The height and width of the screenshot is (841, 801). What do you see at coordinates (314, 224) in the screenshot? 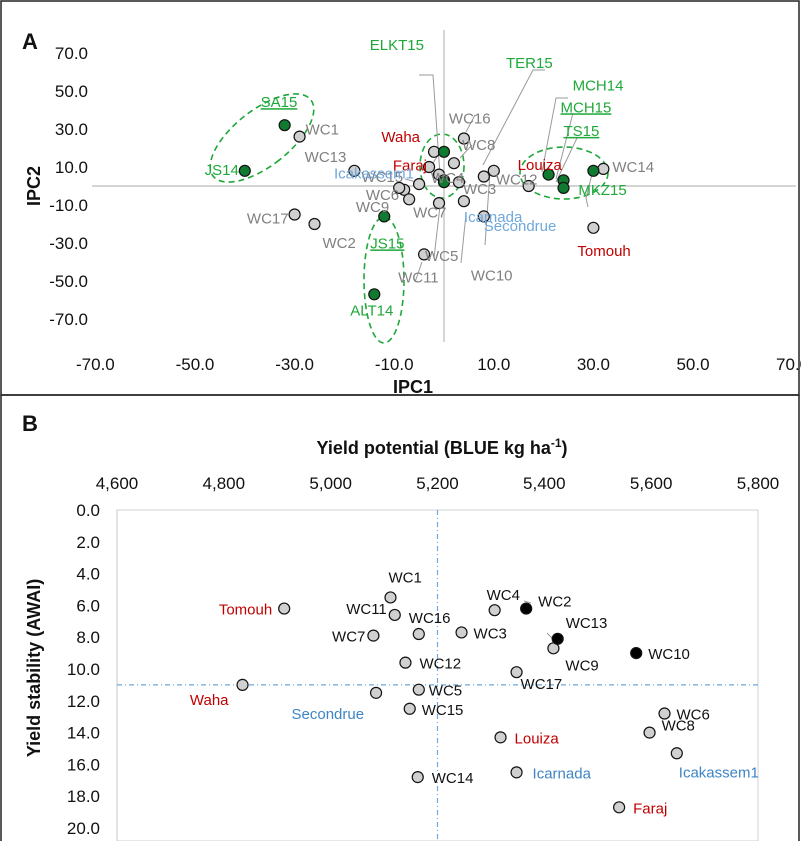
I see `panel-a-point-wc2` at bounding box center [314, 224].